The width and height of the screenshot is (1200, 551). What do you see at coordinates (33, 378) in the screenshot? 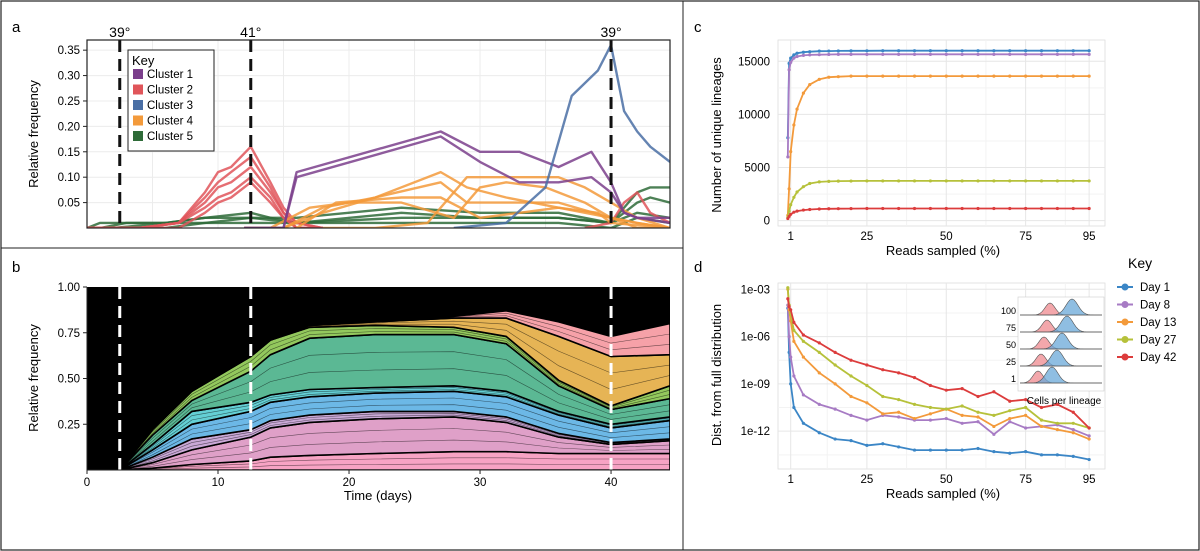
I see `panel-b-y-label: Relative frequency` at bounding box center [33, 378].